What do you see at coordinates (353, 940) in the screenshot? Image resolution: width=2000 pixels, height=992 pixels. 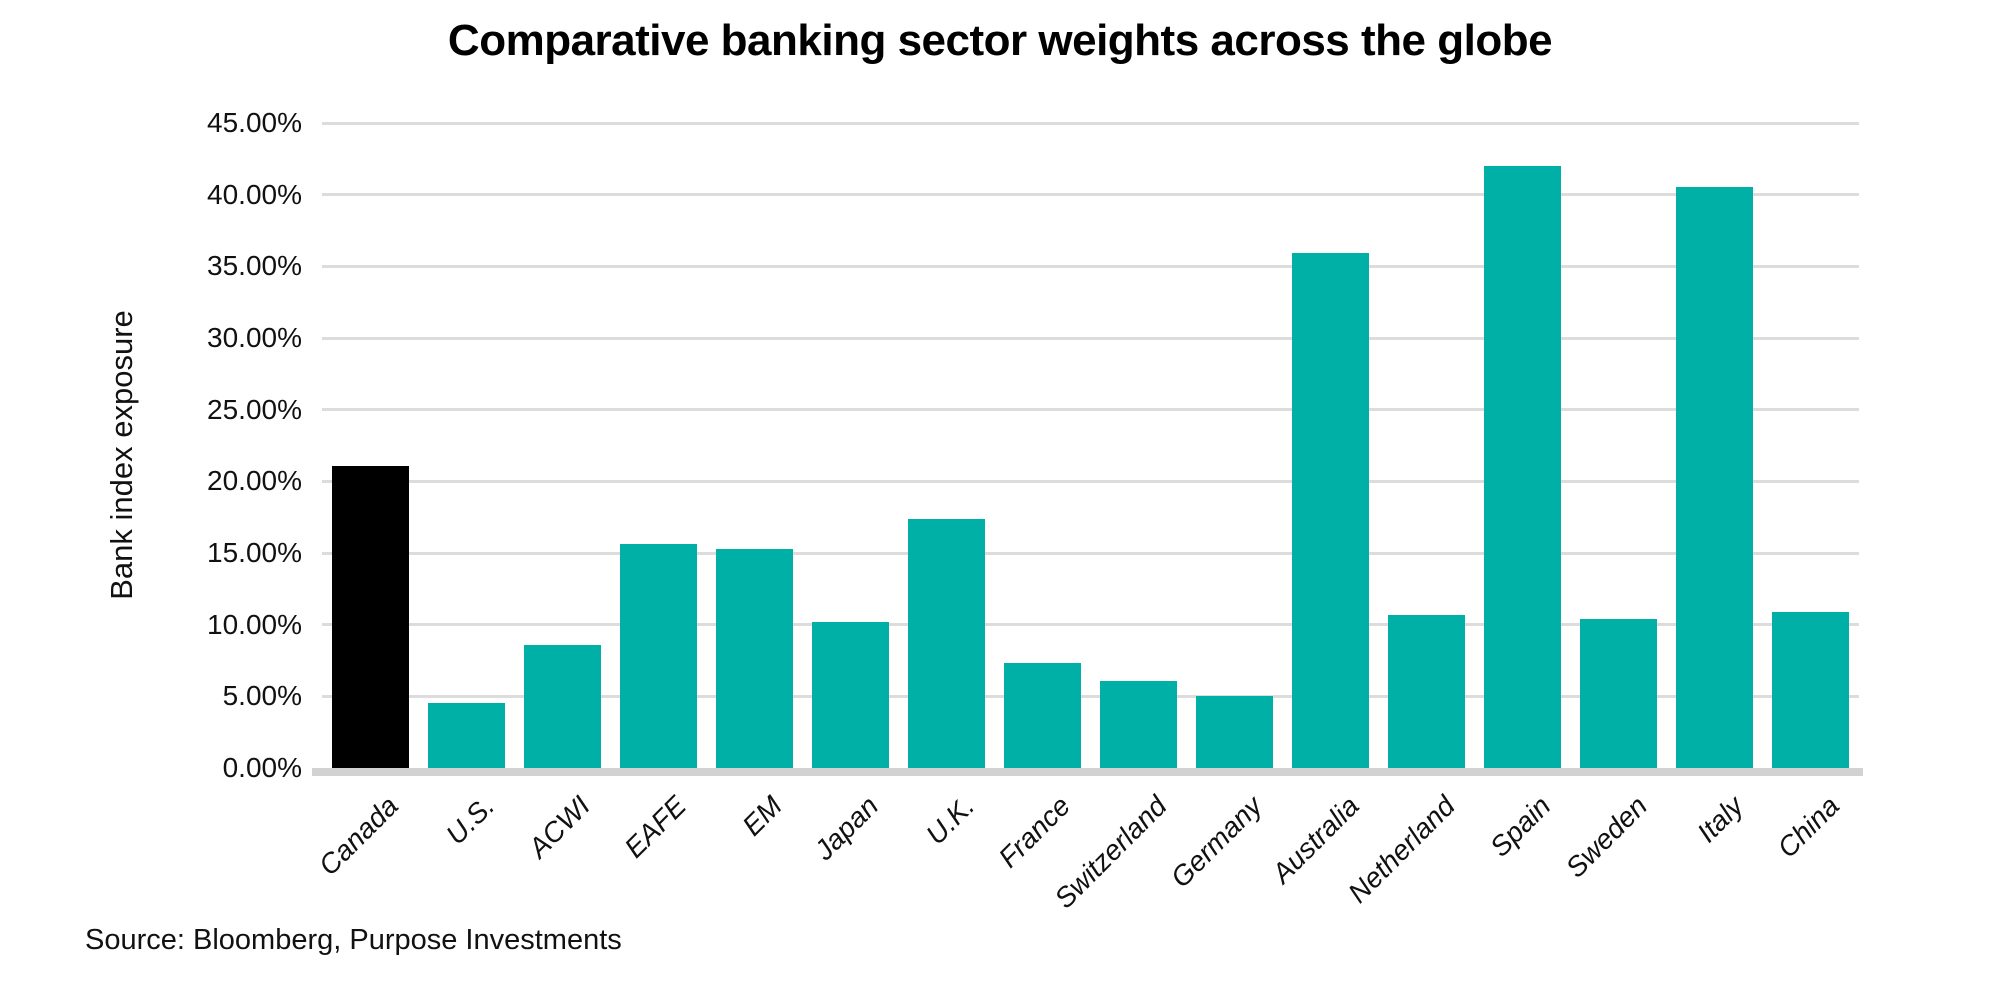 I see `source-note: Source: Bloomberg, Purpose Investments` at bounding box center [353, 940].